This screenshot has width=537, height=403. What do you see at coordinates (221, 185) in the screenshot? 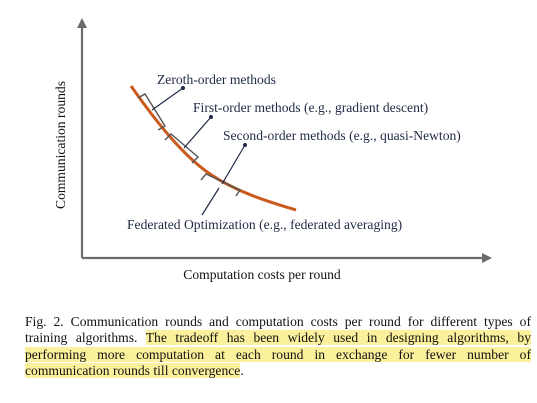
I see `bracket-second` at bounding box center [221, 185].